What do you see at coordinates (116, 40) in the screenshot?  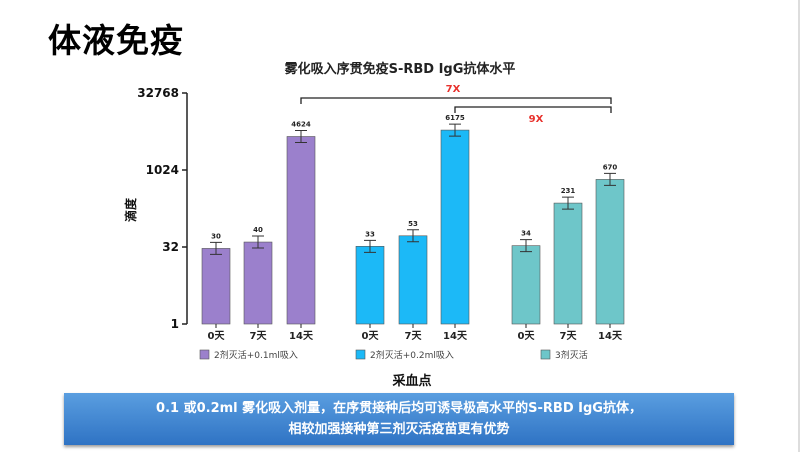 I see `page-title: 体液免疫` at bounding box center [116, 40].